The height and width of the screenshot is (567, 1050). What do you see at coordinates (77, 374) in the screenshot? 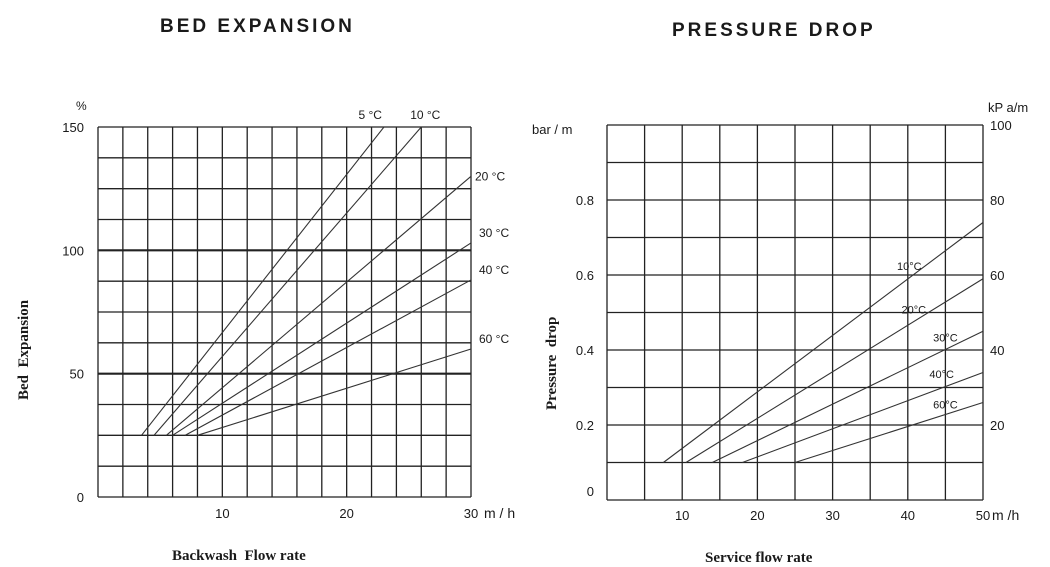
I see `y-tick-label: 50` at bounding box center [77, 374].